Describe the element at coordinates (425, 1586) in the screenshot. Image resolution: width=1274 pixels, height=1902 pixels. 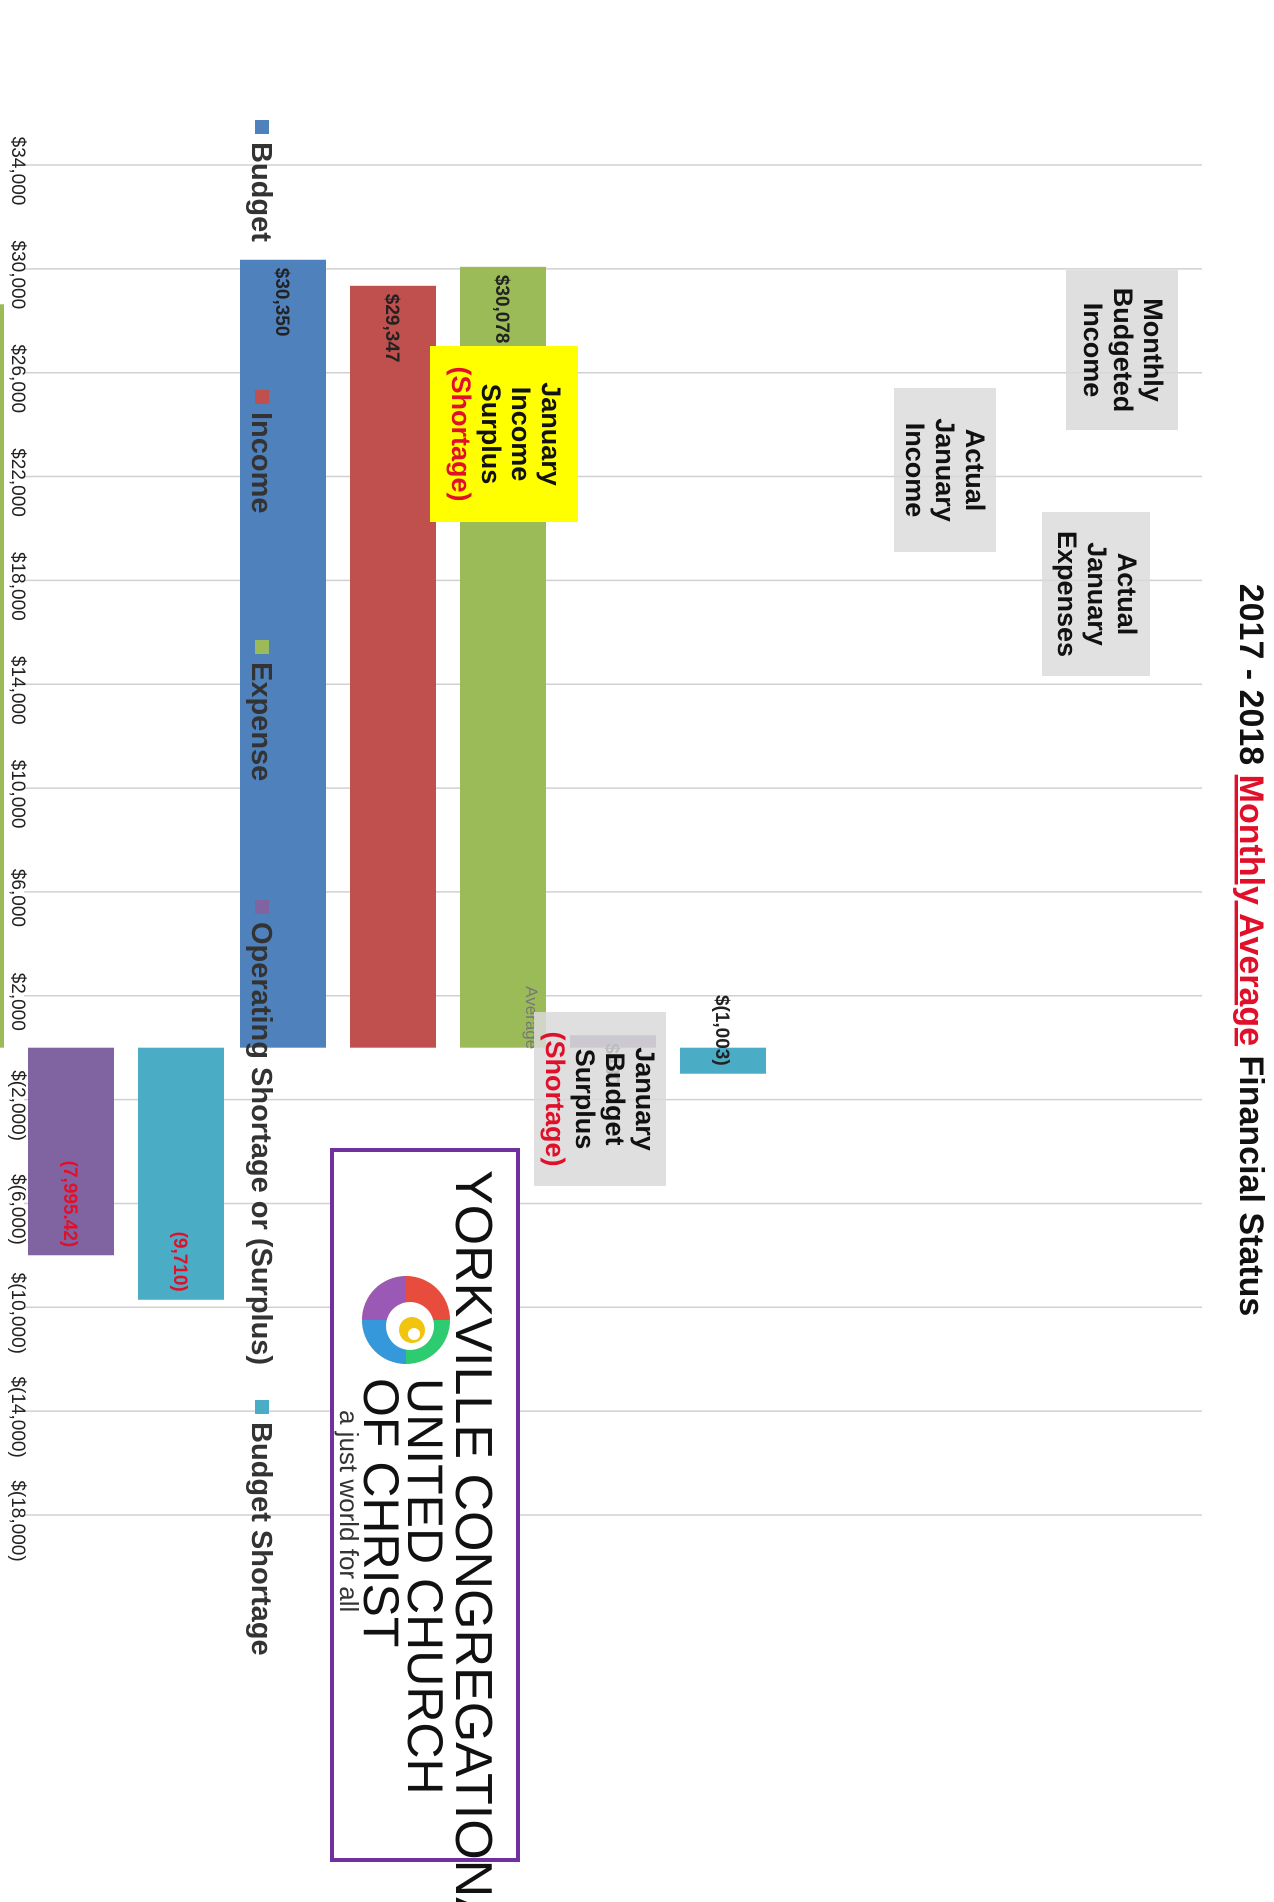
I see `logo-line-2: UNITED CHURCH` at that location.